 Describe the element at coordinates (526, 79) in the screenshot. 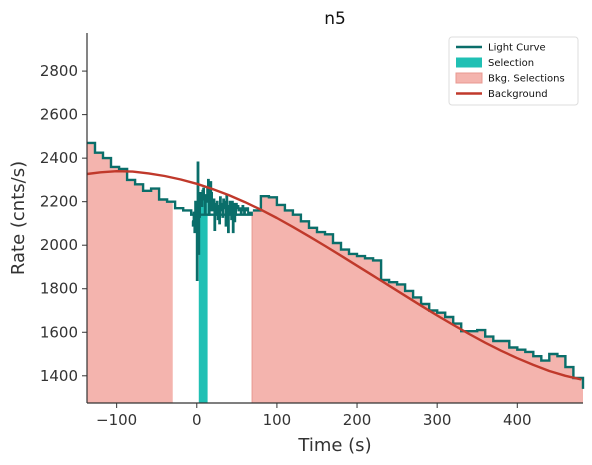

I see `legend-label-2: Bkg. Selections` at that location.